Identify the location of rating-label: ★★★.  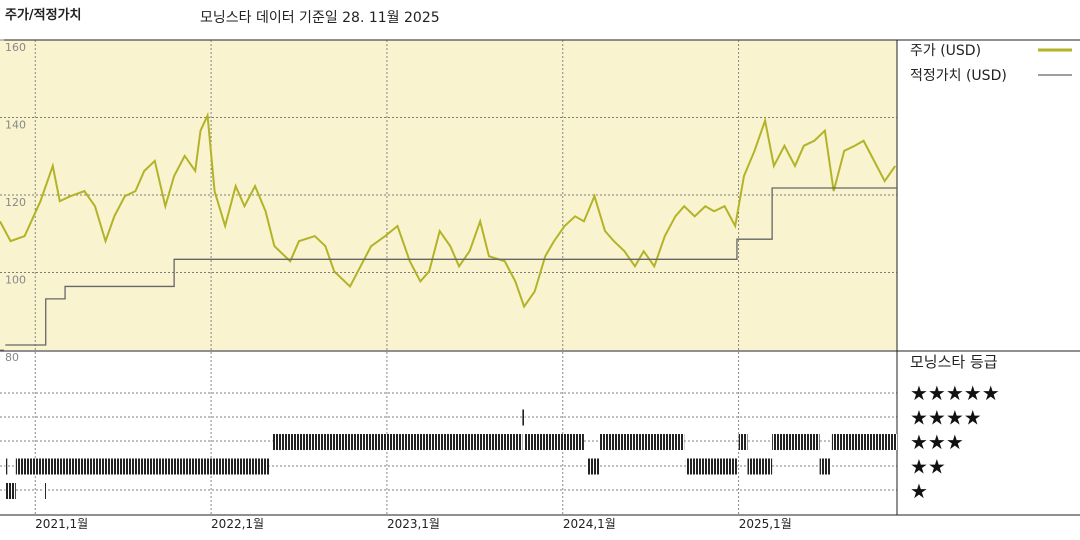
(937, 442).